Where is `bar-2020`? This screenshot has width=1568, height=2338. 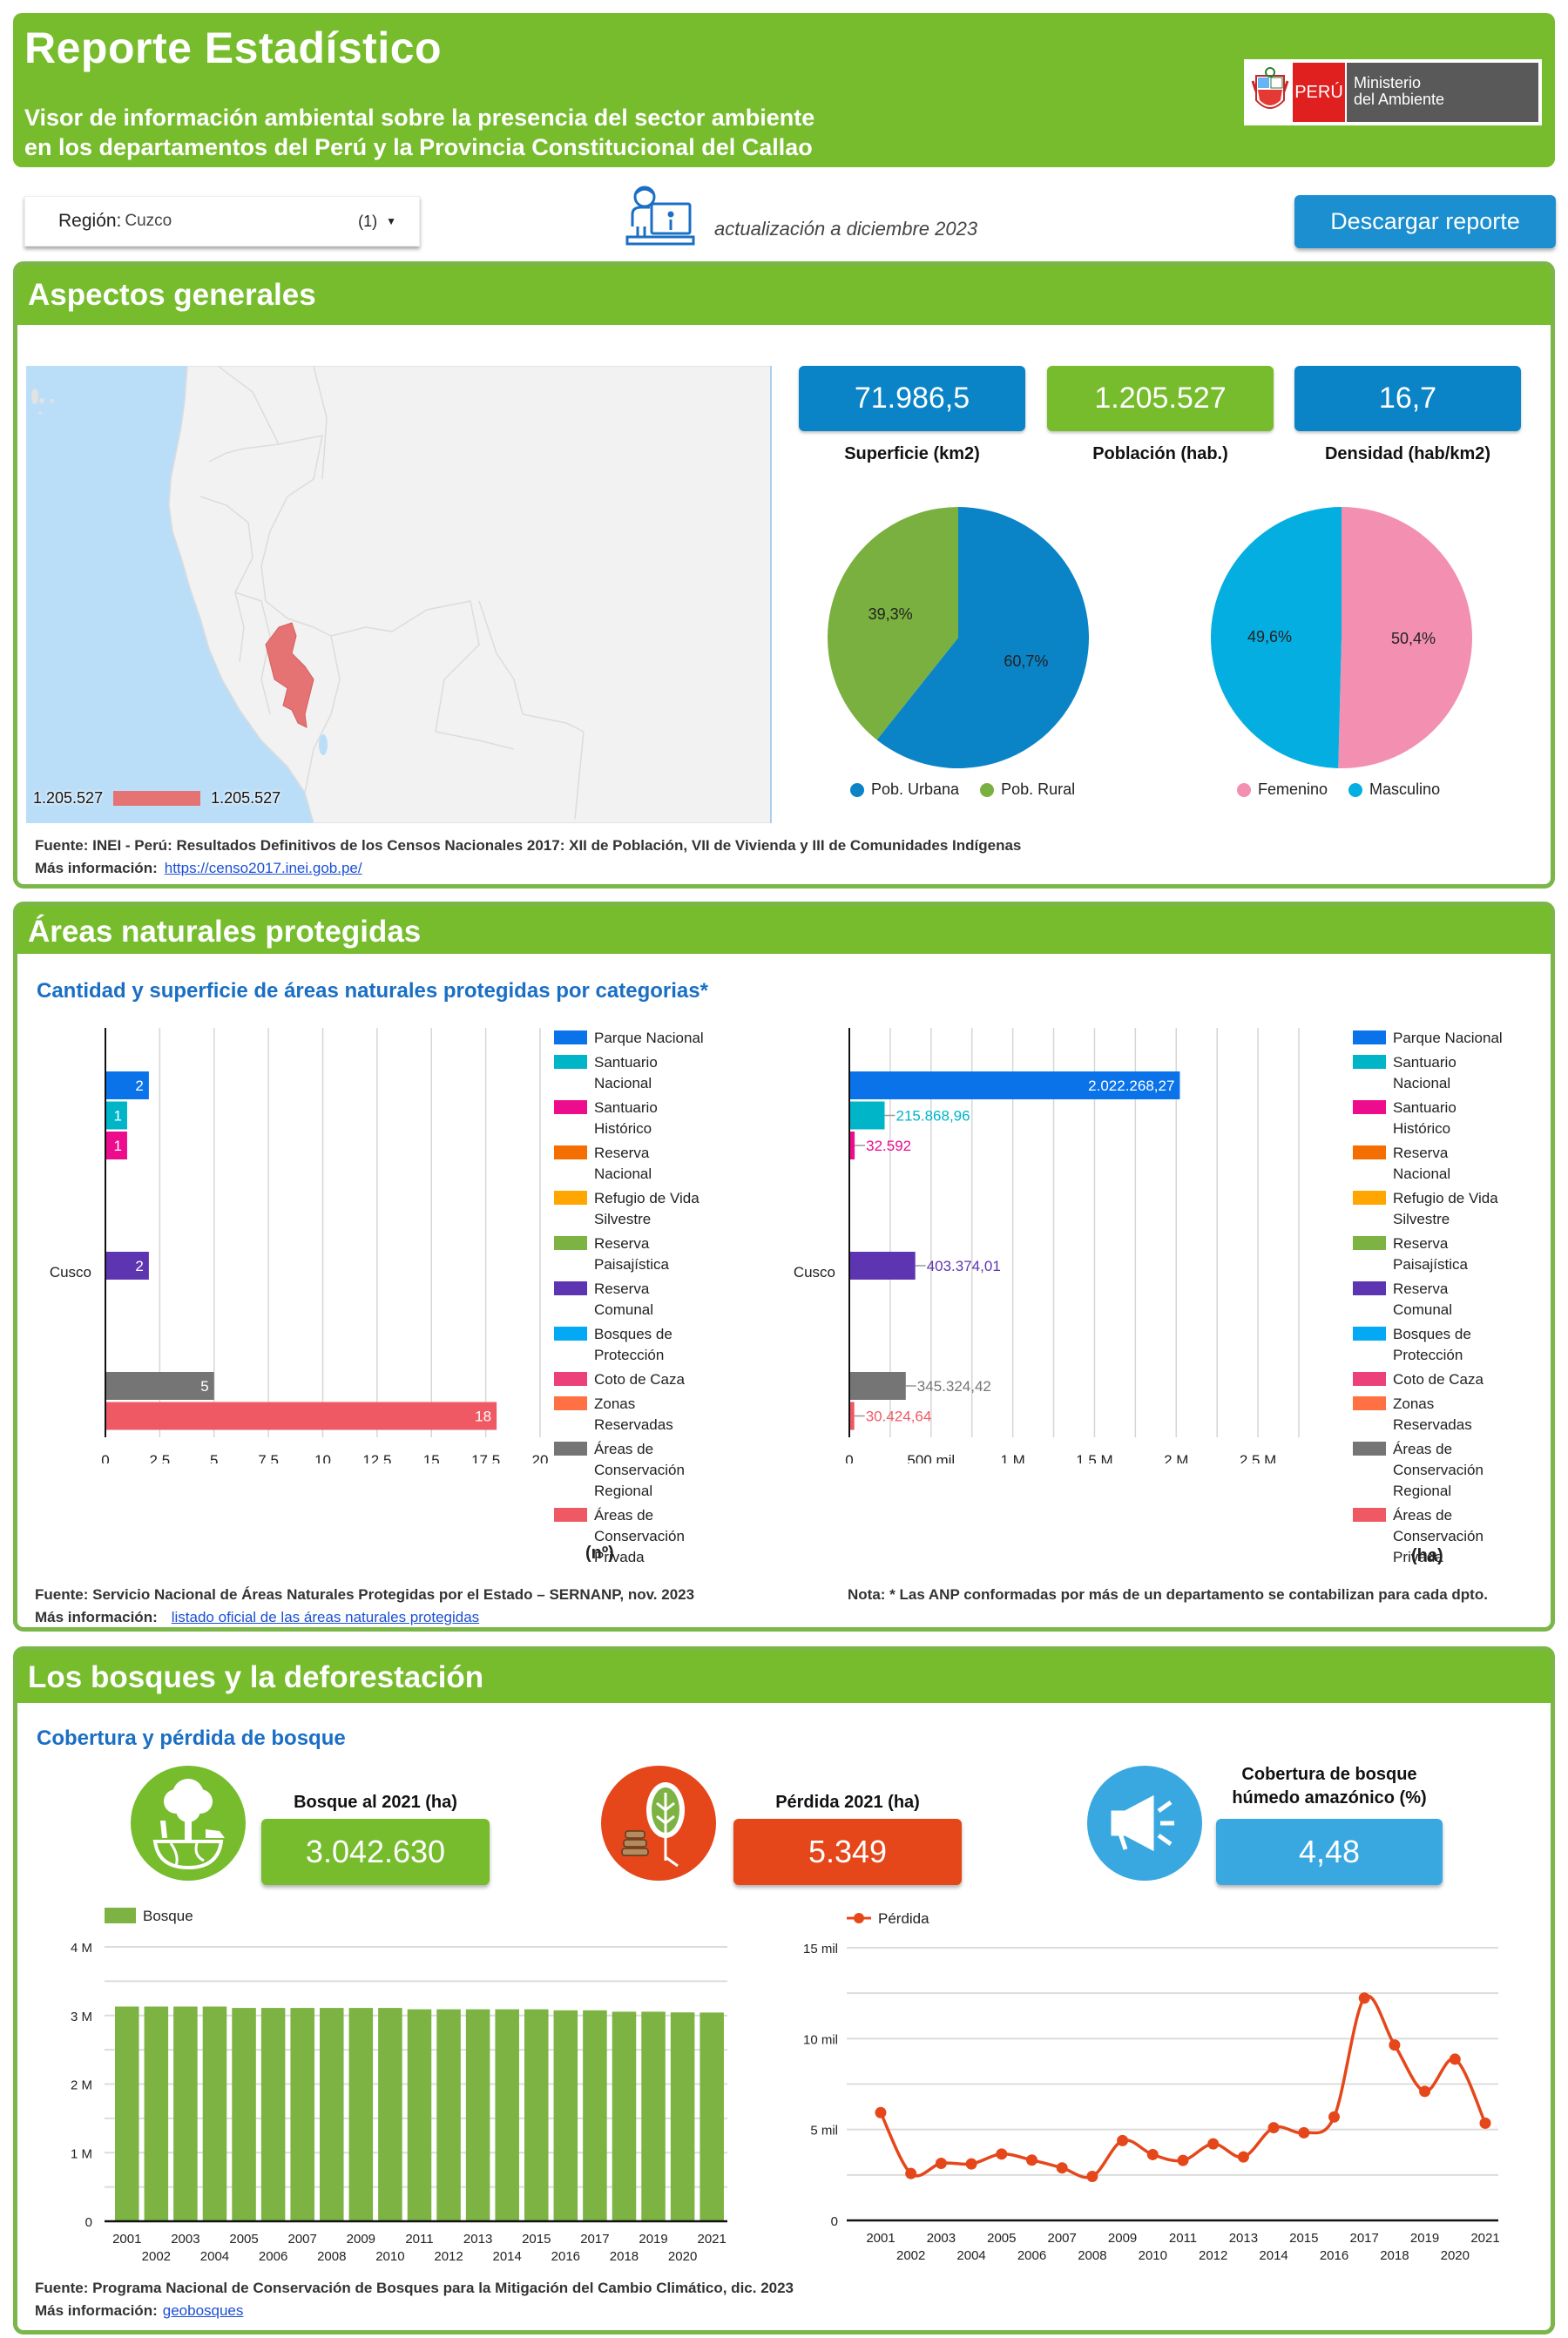
bar-2020 is located at coordinates (682, 2116).